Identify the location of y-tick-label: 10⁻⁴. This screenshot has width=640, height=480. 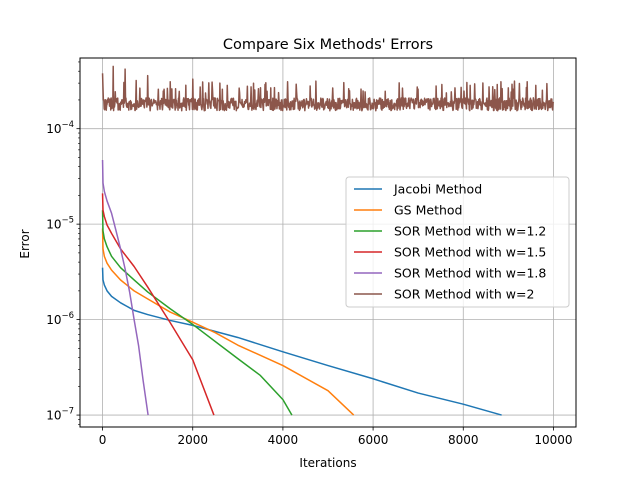
(60, 128).